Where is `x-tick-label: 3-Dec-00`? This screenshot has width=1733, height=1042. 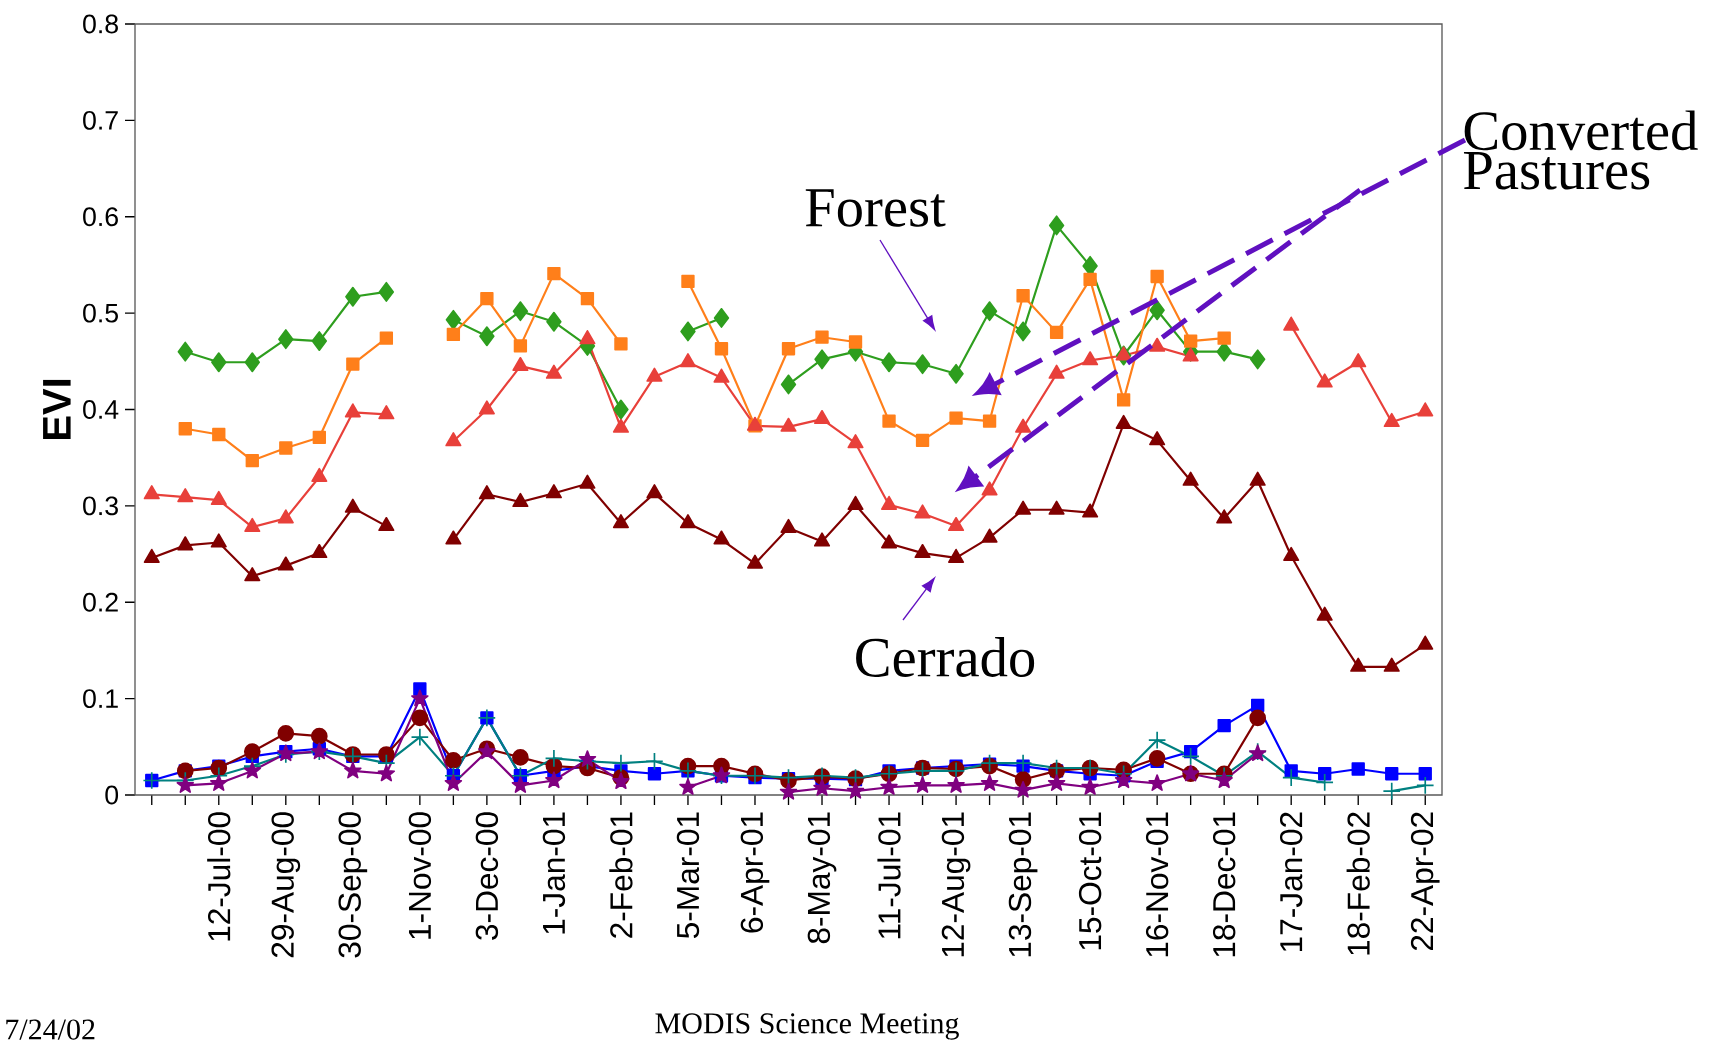 x-tick-label: 3-Dec-00 is located at coordinates (487, 876).